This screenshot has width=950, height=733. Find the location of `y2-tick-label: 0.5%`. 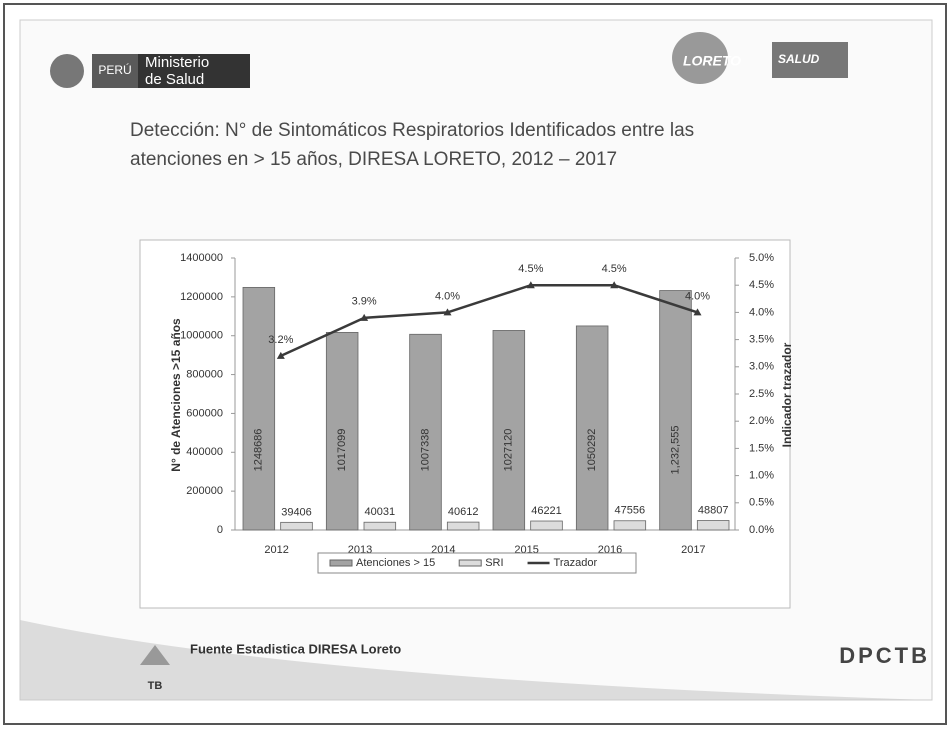

y2-tick-label: 0.5% is located at coordinates (761, 503).